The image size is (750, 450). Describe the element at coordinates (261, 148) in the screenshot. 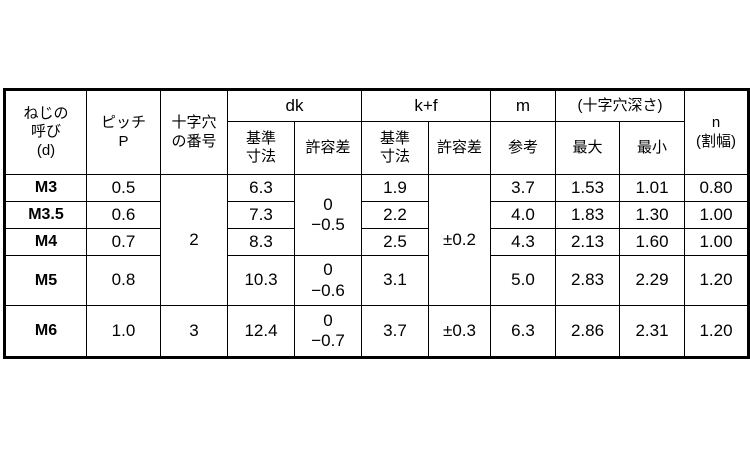

I see `header-dk-basic-dimension: 基準 寸法` at that location.